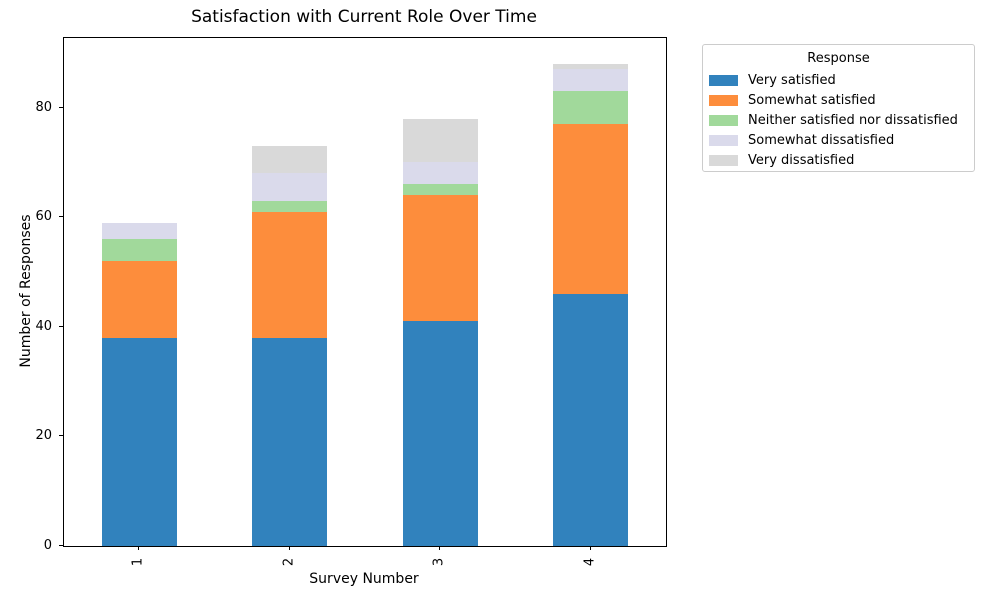 The height and width of the screenshot is (600, 1000). I want to click on legend-item: Somewhat dissatisfied, so click(838, 140).